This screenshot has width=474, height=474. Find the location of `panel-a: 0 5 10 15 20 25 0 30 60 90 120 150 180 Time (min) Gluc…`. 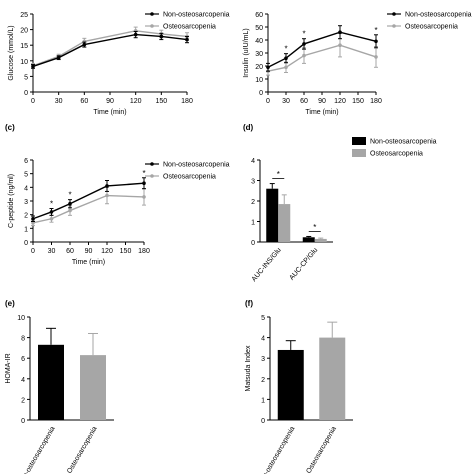

panel-a: 0 5 10 15 20 25 0 30 60 90 120 150 180 Time (min) Gluc… is located at coordinates (119, 64).